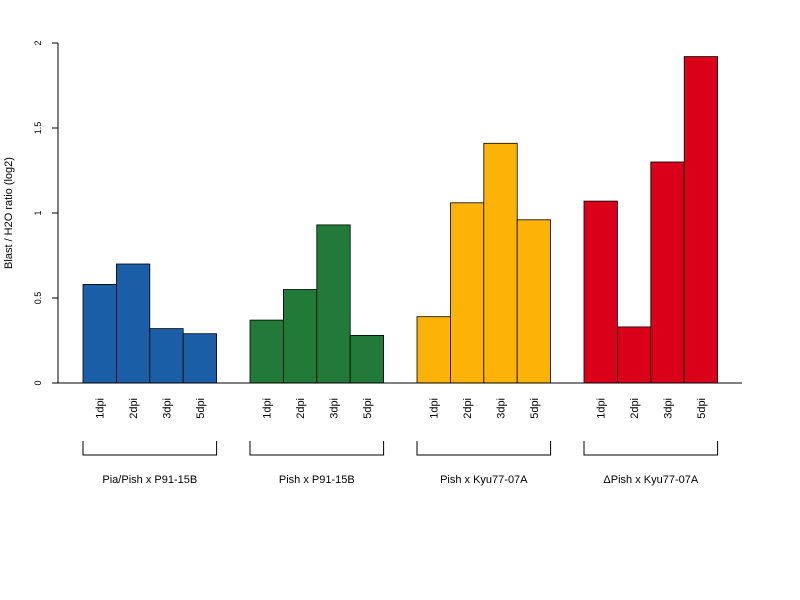 Image resolution: width=800 pixels, height=600 pixels. I want to click on group-label: ΔPish x Kyu77-07A, so click(650, 480).